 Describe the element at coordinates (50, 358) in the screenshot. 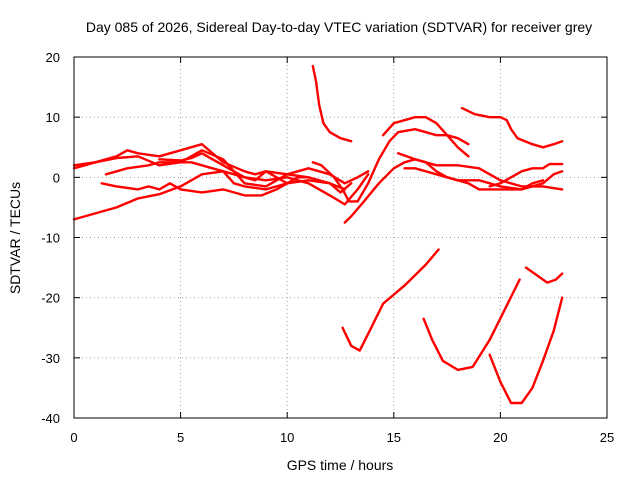

I see `y-tick-label: -30` at that location.